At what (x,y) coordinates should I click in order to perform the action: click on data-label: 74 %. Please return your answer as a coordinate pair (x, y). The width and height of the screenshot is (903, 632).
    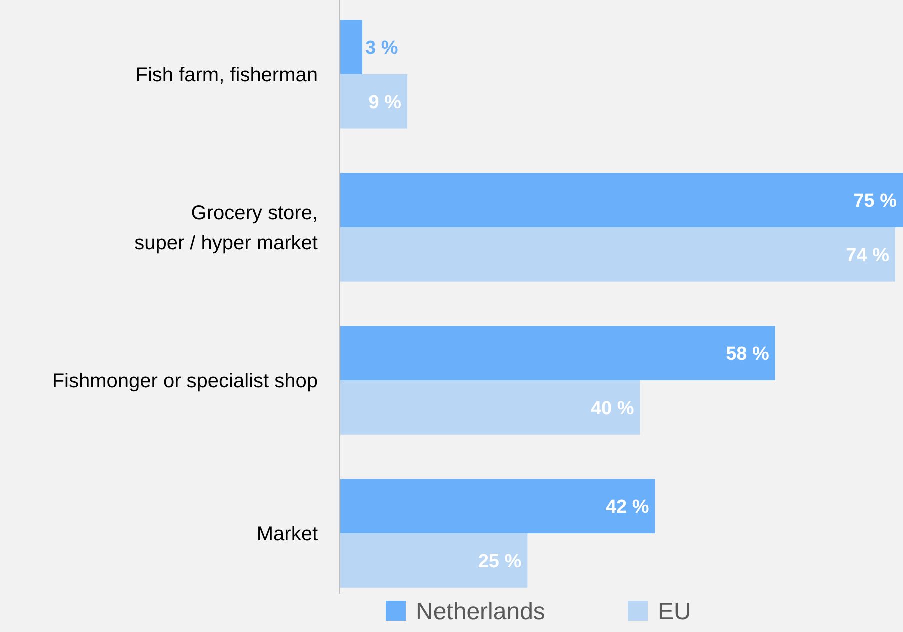
    Looking at the image, I should click on (868, 255).